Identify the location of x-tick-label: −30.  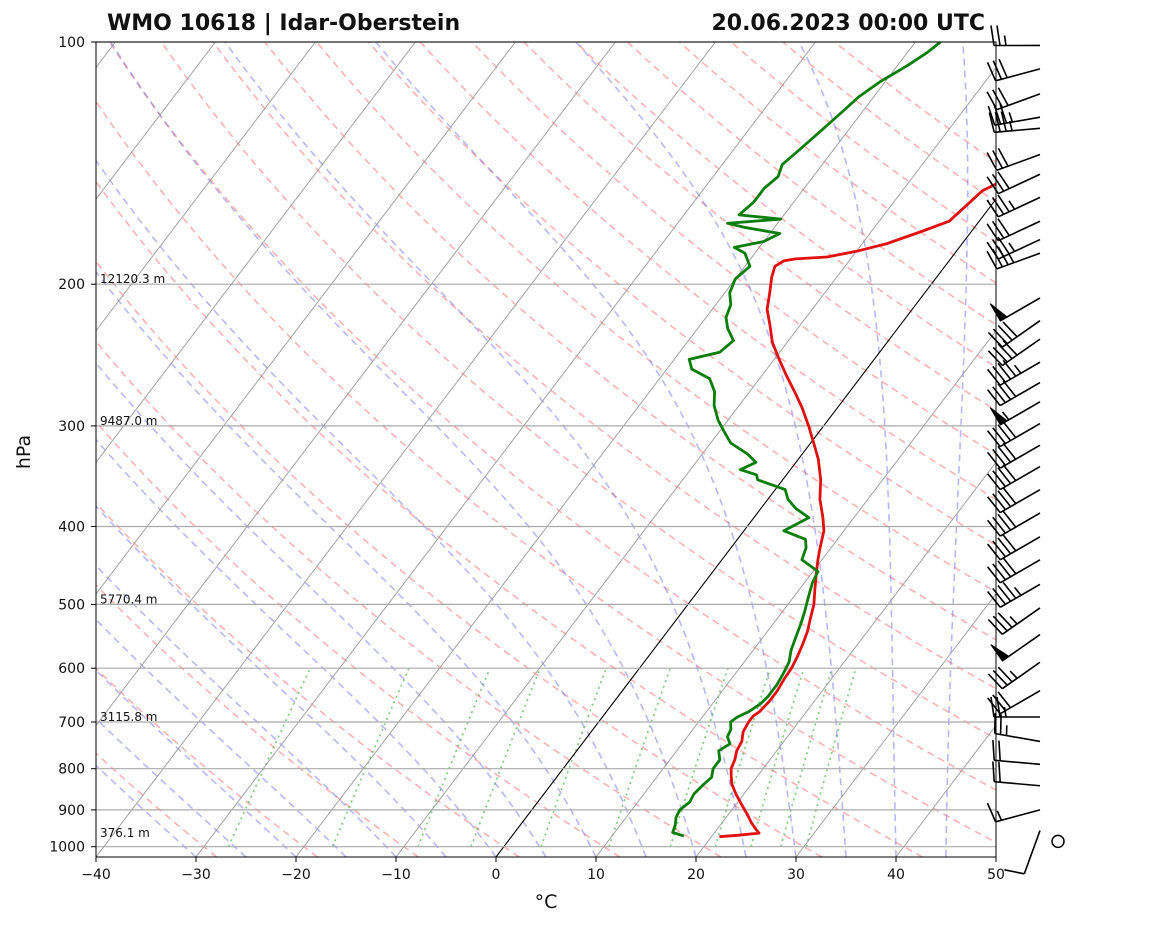
(196, 875).